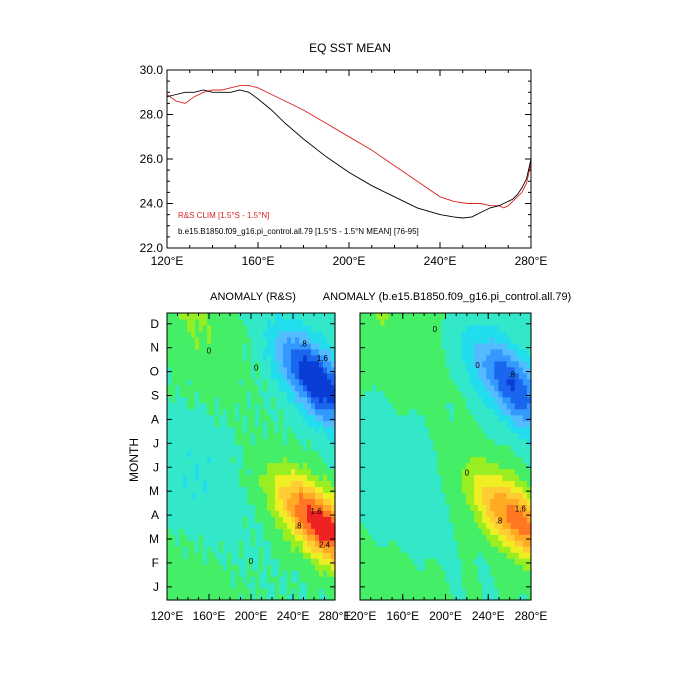 This screenshot has width=700, height=700. Describe the element at coordinates (298, 525) in the screenshot. I see `contour-label: .8` at that location.